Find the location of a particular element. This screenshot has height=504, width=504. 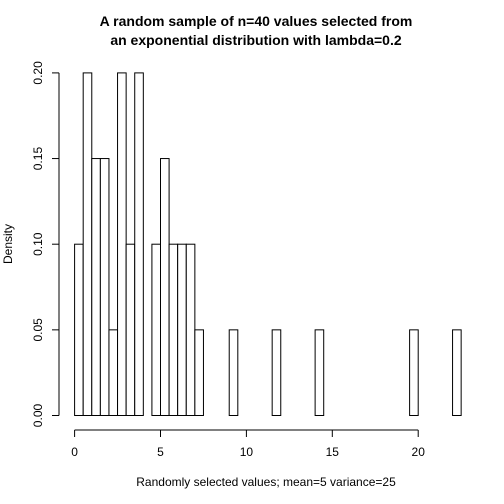

x-axis-tick-label: 5 is located at coordinates (160, 452).